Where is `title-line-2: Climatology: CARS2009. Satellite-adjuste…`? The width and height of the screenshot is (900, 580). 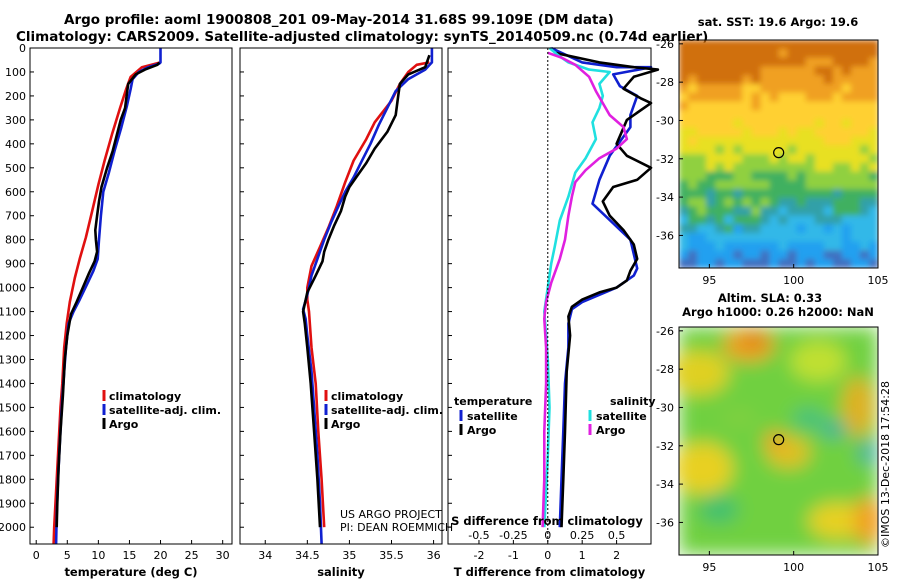 title-line-2: Climatology: CARS2009. Satellite-adjuste… is located at coordinates (362, 37).